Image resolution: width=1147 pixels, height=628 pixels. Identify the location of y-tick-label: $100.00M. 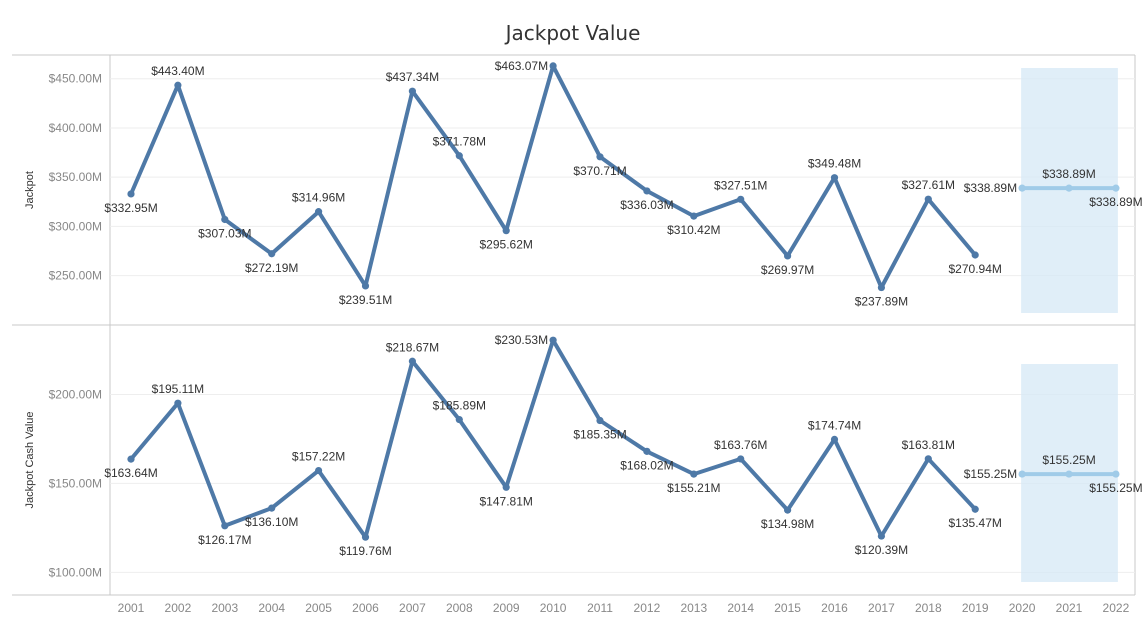
(75, 572).